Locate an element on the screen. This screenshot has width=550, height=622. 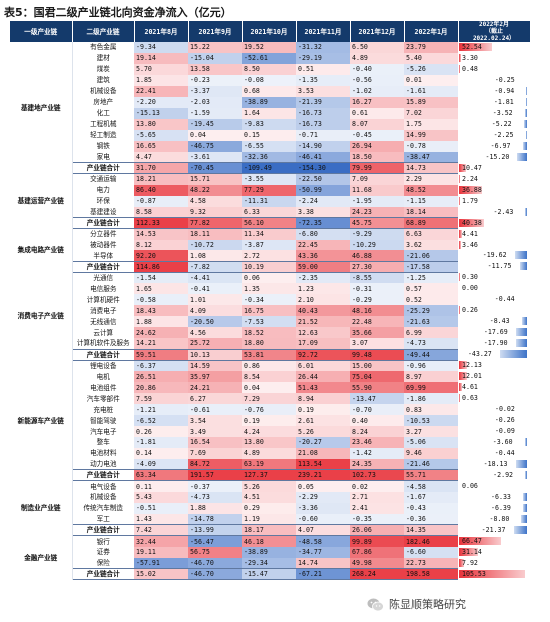
bar-label: -5.22 is located at coordinates (501, 123).